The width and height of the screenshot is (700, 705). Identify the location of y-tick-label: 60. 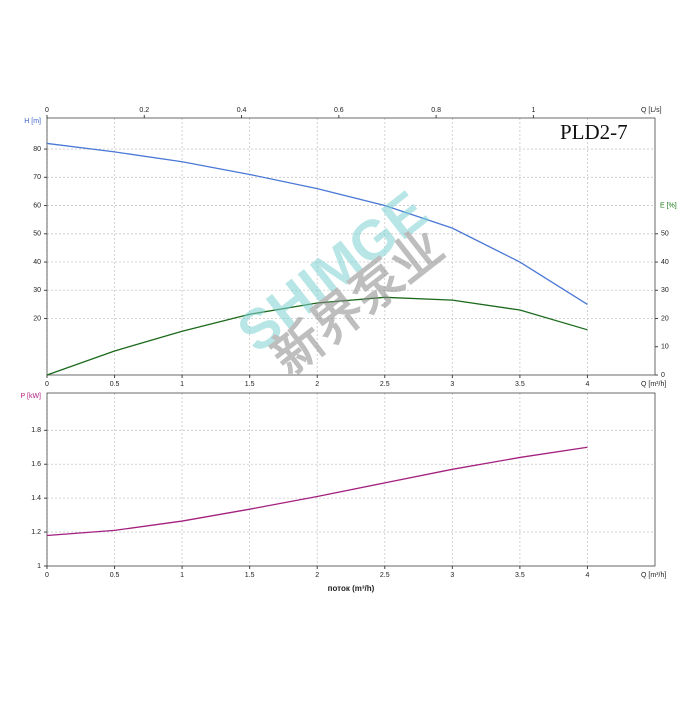
(37, 205).